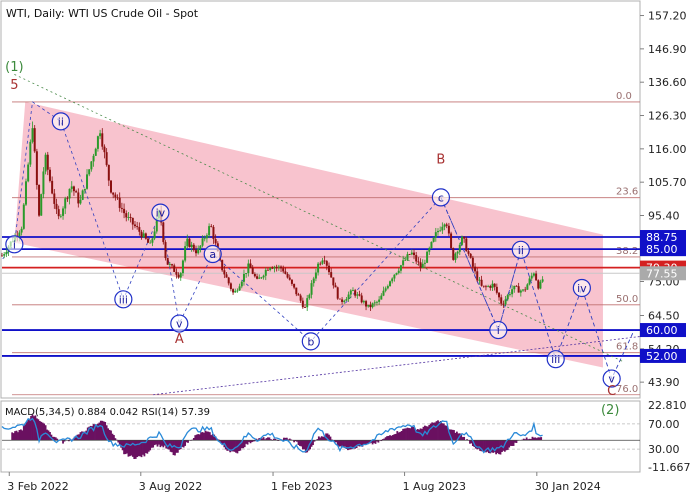 The image size is (700, 504). I want to click on wave-label: B, so click(440, 159).